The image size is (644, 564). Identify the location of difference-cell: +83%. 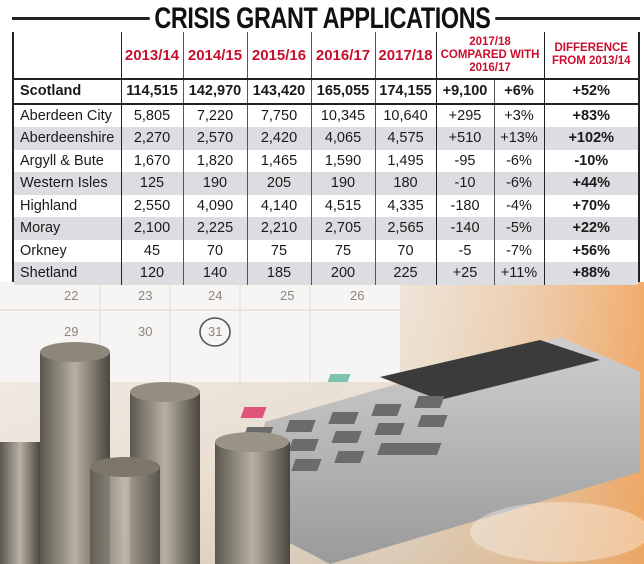
(590, 115).